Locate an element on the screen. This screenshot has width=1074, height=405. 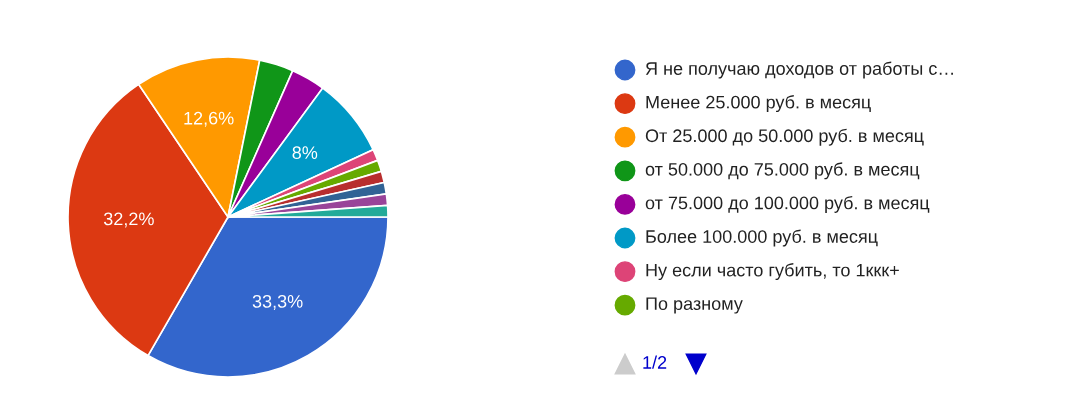
legend-label: от 50.000 до 75.000 руб. в месяц is located at coordinates (782, 171).